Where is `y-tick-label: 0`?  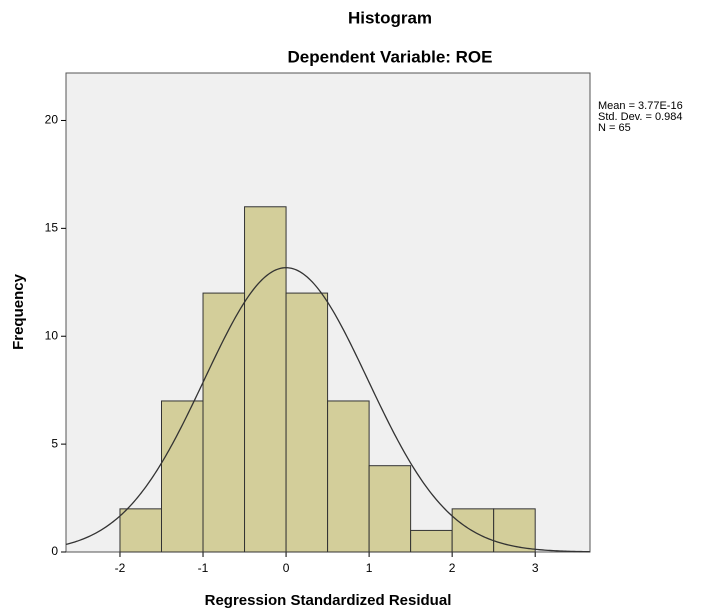
y-tick-label: 0 is located at coordinates (54, 551).